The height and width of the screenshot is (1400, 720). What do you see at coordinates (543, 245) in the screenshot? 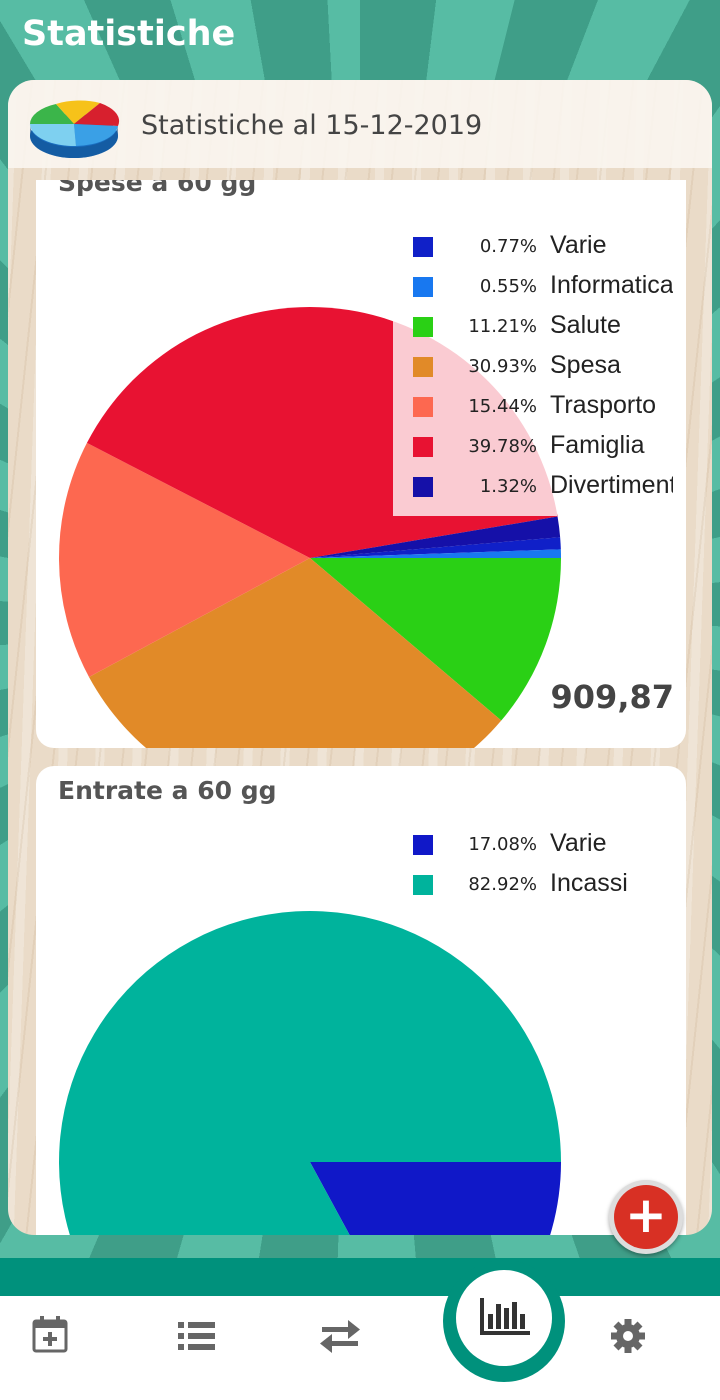
I see `legend-item: 0.77% Varie` at bounding box center [543, 245].